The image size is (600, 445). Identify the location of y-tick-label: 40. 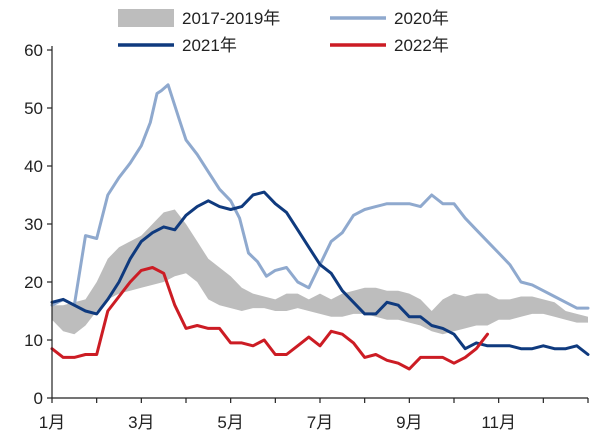
(33, 166).